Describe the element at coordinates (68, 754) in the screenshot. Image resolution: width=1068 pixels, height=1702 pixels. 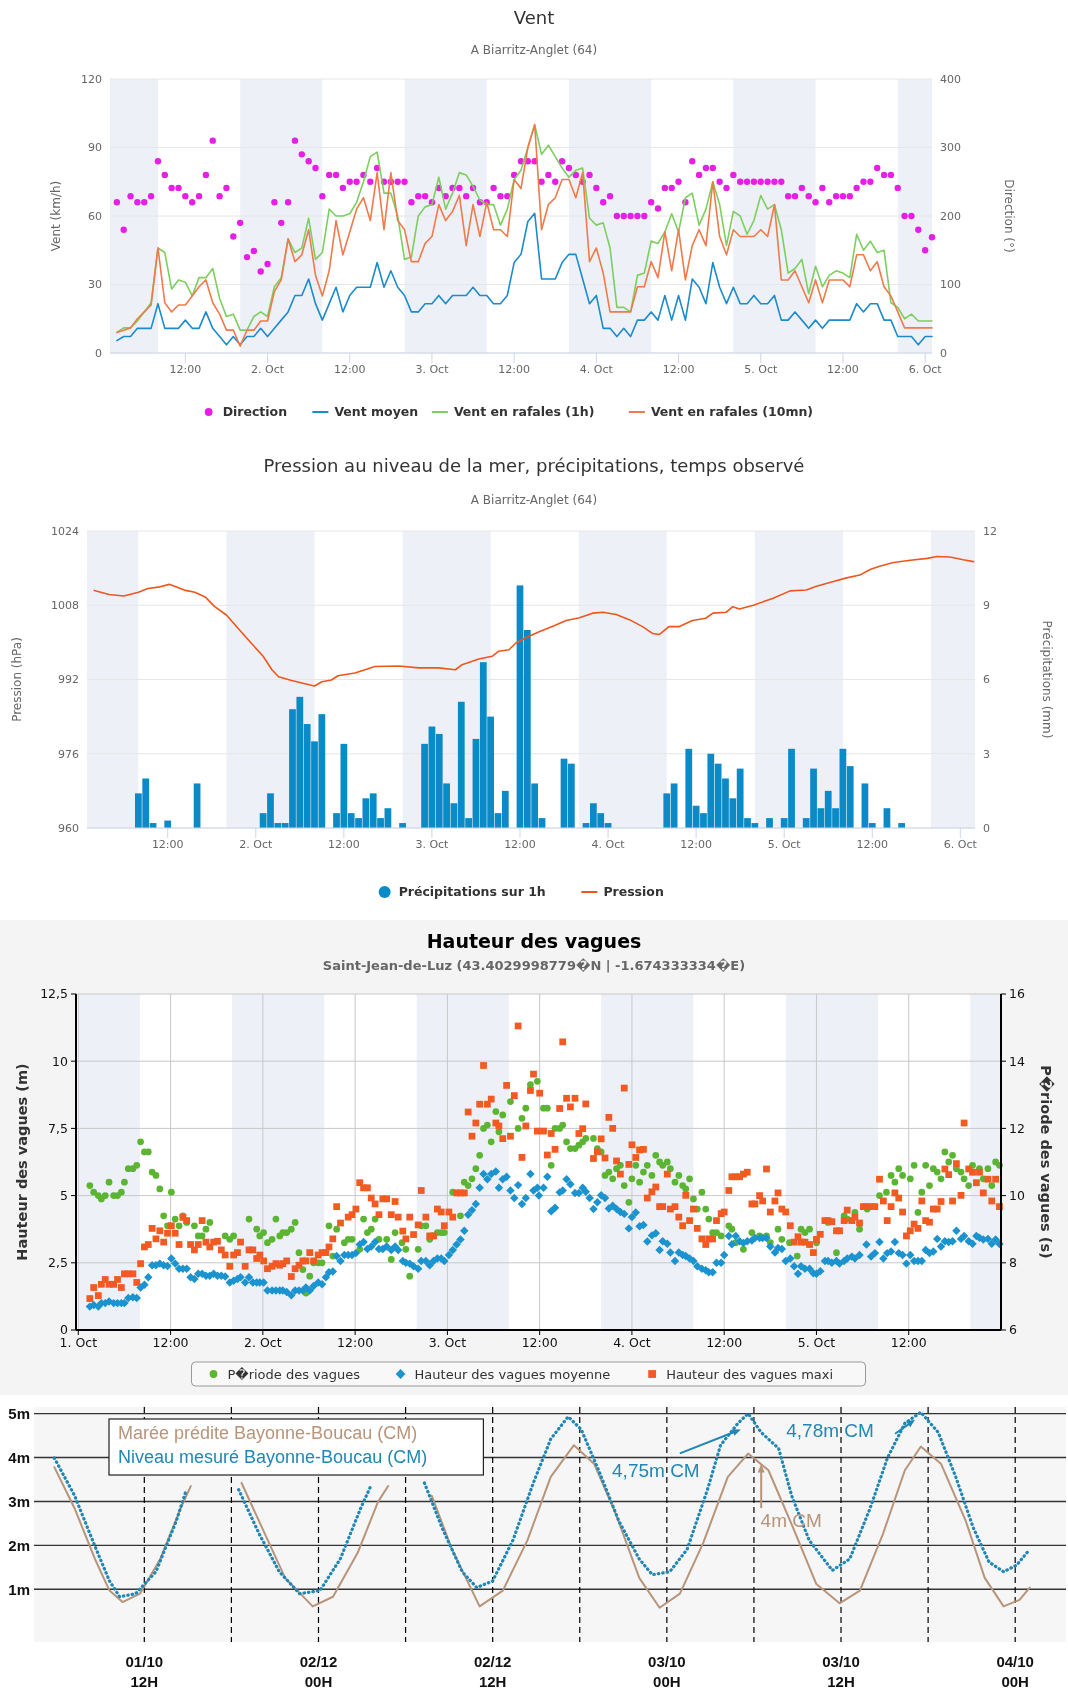
I see `y-tick-label: 976` at that location.